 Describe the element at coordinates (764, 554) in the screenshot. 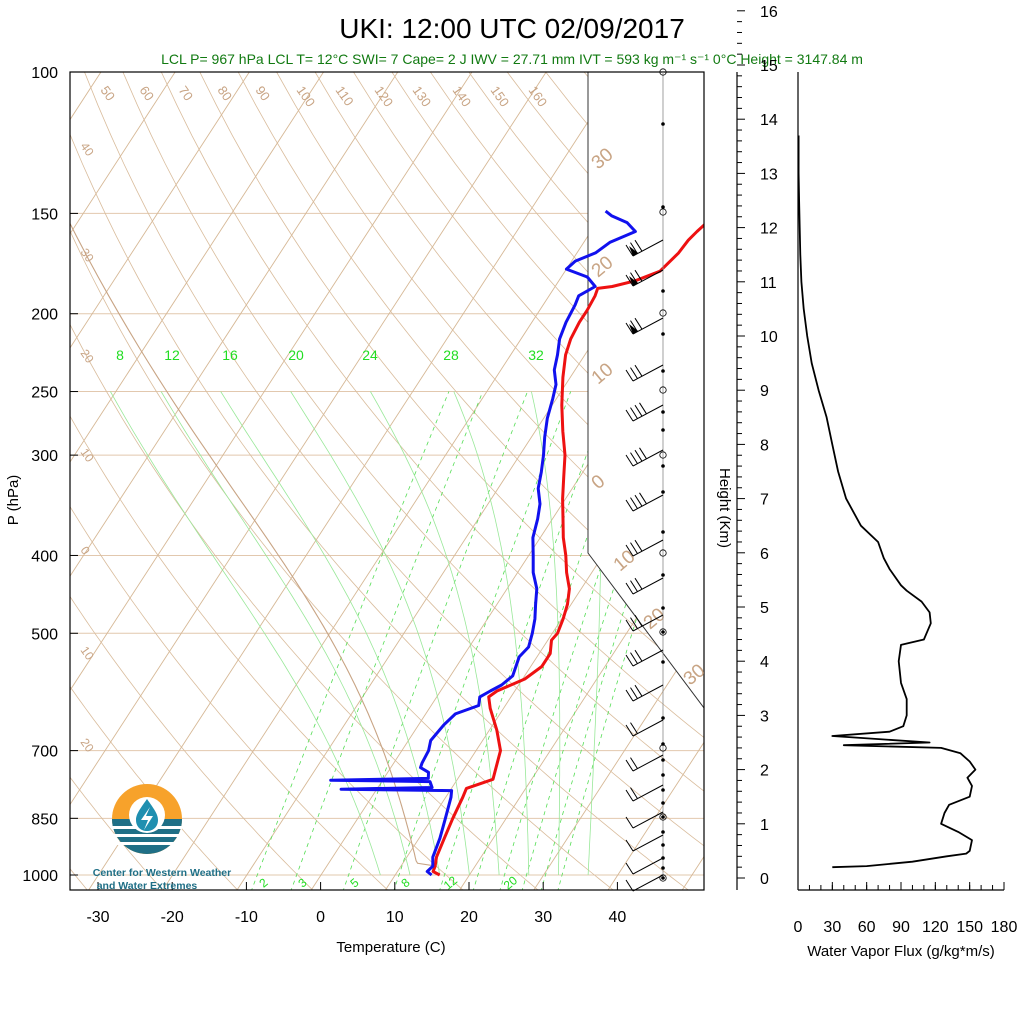

I see `height-tick-label: 6` at that location.